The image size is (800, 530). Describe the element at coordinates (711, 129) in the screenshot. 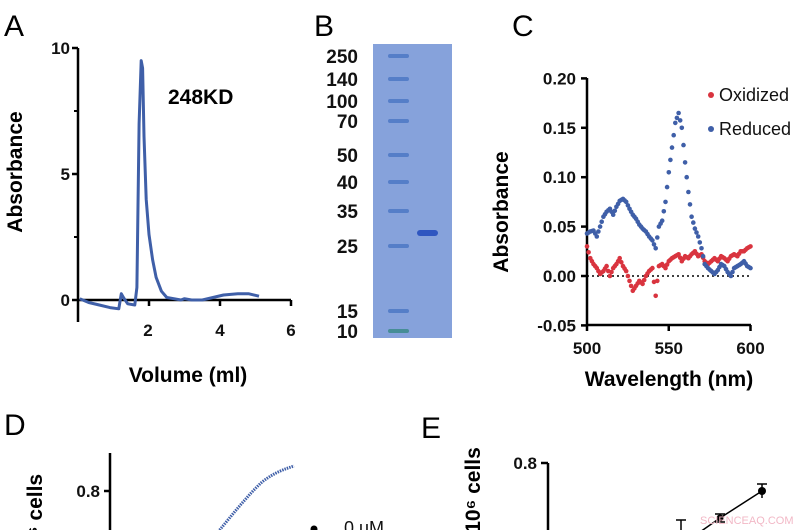

I see `legend-marker-reduced` at that location.